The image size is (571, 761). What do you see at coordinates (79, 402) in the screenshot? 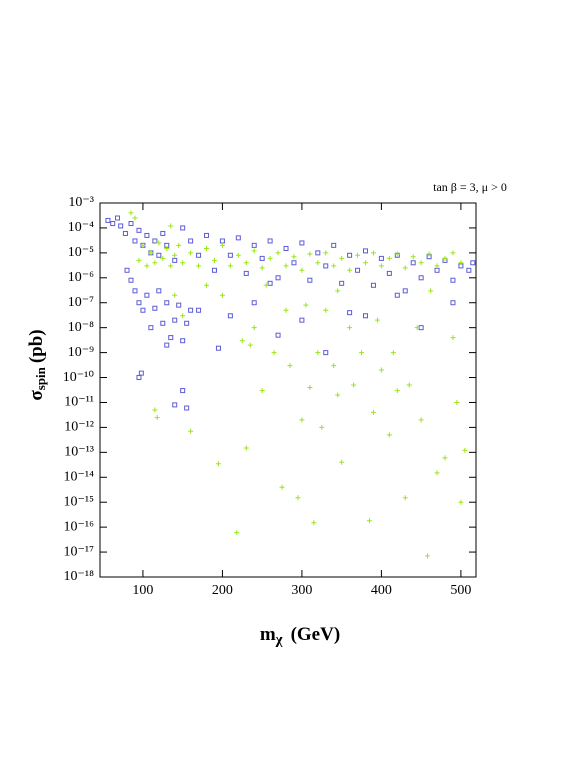
I see `y-tick-label: 10⁻¹¹` at bounding box center [79, 402].